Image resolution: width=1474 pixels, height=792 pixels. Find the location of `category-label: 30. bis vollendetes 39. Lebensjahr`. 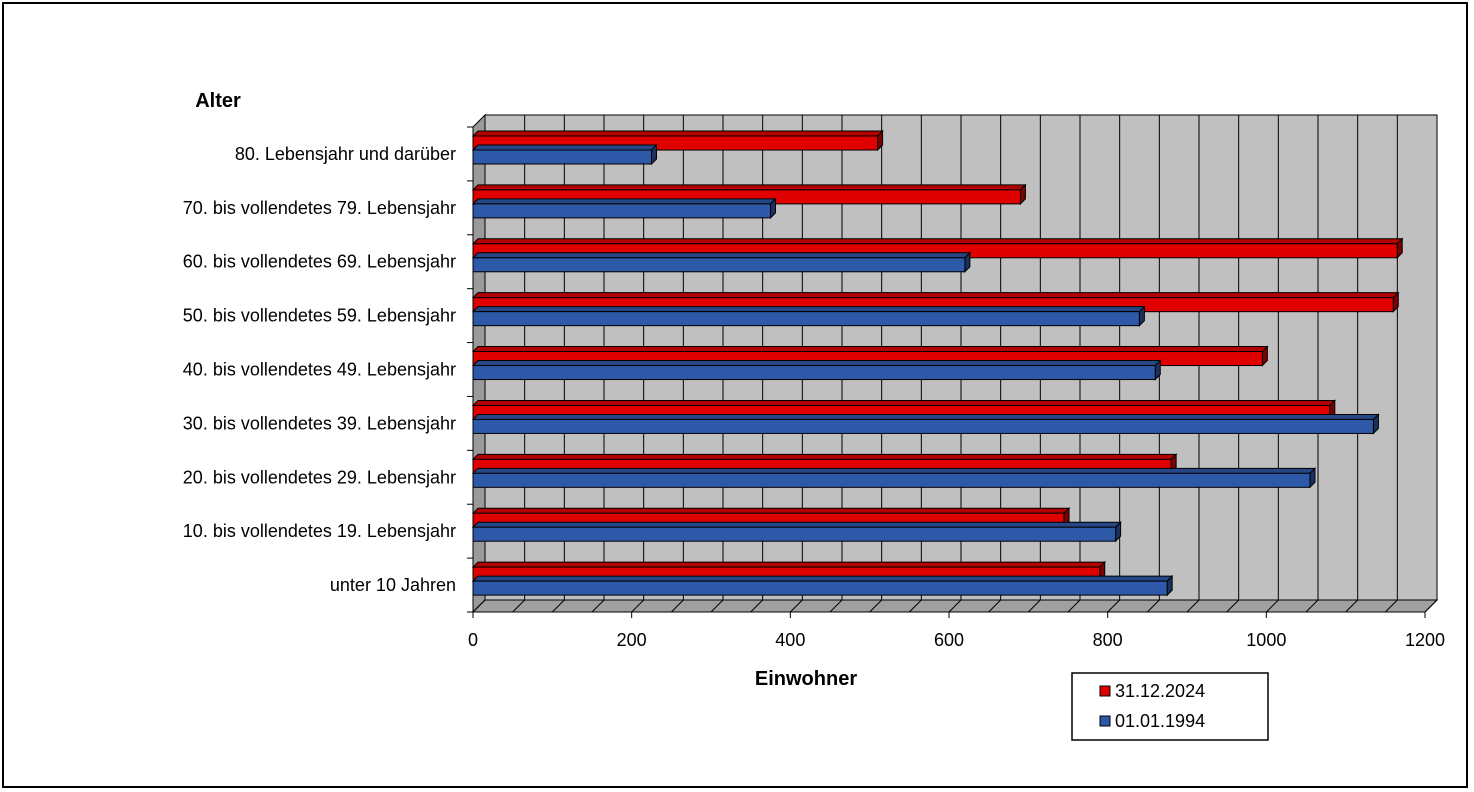

category-label: 30. bis vollendetes 39. Lebensjahr is located at coordinates (319, 423).